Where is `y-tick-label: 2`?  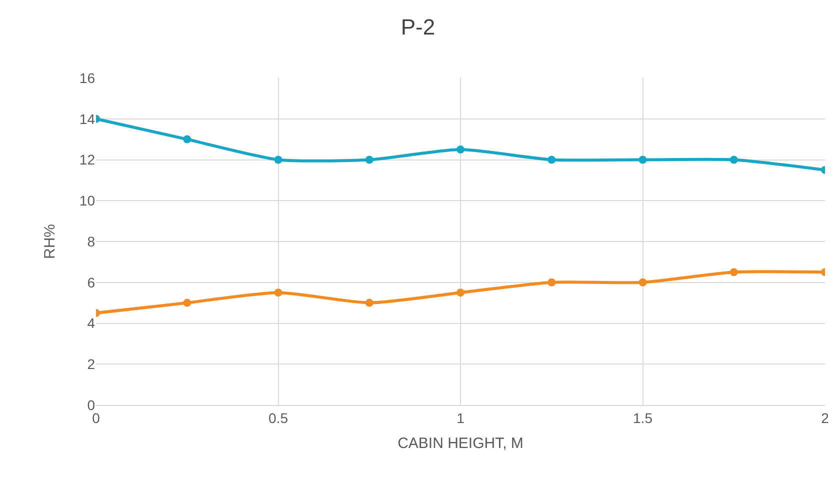
y-tick-label: 2 is located at coordinates (91, 364).